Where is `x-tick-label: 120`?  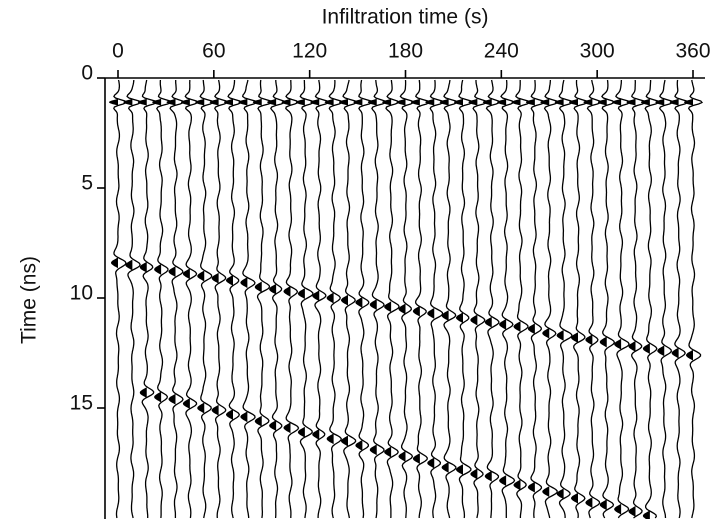 x-tick-label: 120 is located at coordinates (309, 51).